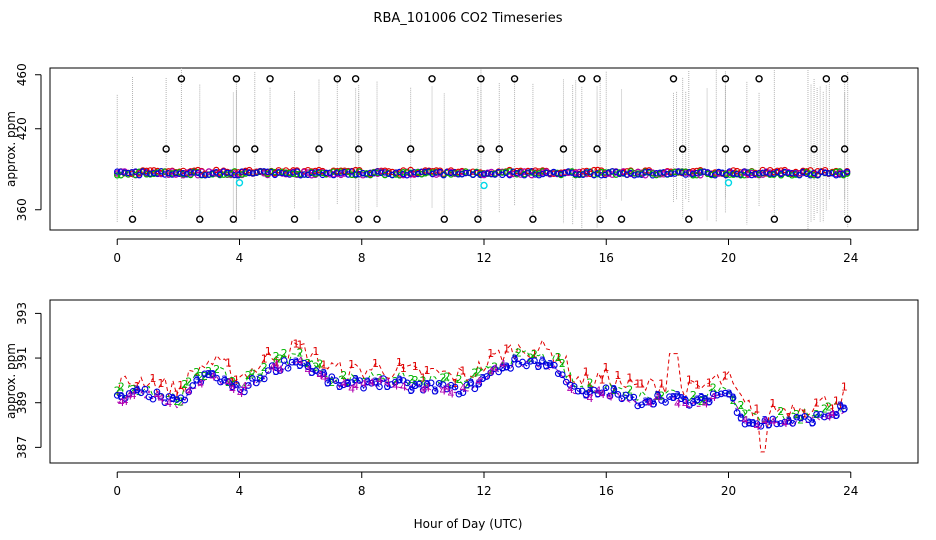  I want to click on cyan-point, so click(484, 185).